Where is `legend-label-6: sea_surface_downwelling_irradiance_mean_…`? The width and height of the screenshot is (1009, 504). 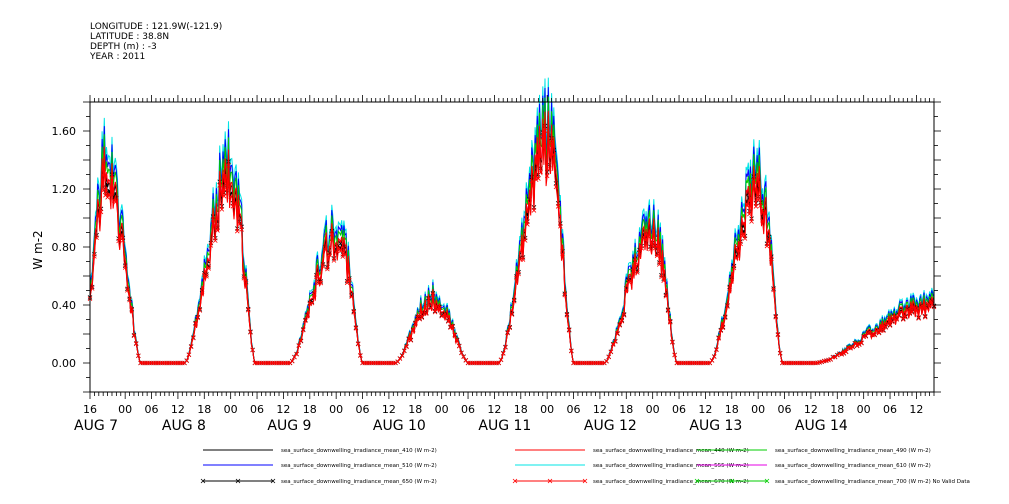 legend-label-6: sea_surface_downwelling_irradiance_mean_… is located at coordinates (359, 482).